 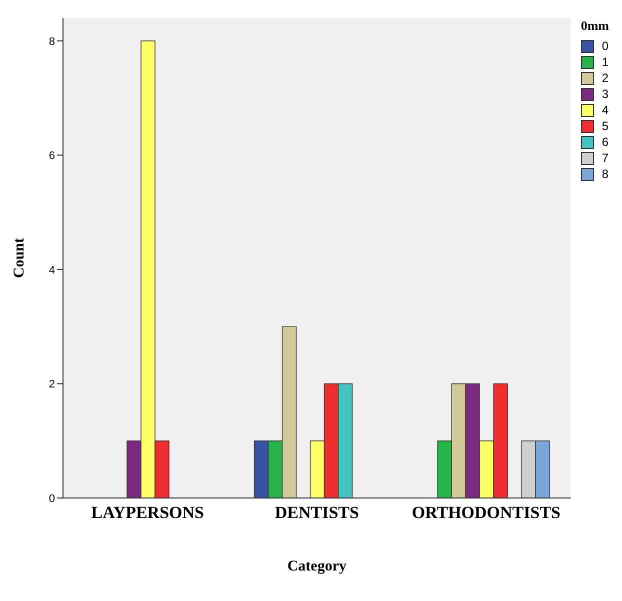 What do you see at coordinates (51, 498) in the screenshot?
I see `y-tick-label: 0` at bounding box center [51, 498].